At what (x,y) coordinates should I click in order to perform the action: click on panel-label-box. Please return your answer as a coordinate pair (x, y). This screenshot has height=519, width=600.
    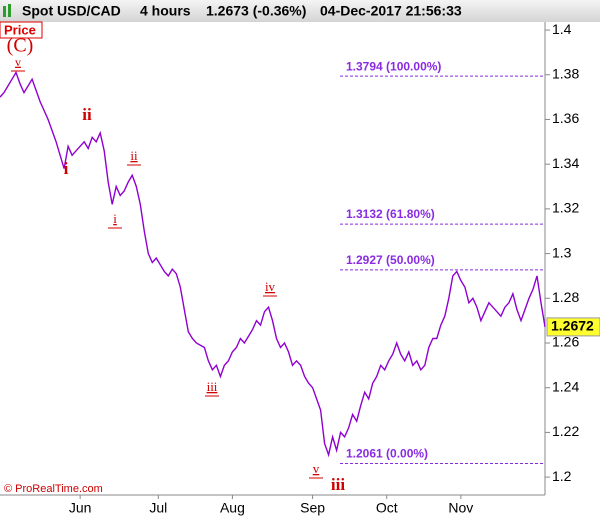
    Looking at the image, I should click on (21, 30).